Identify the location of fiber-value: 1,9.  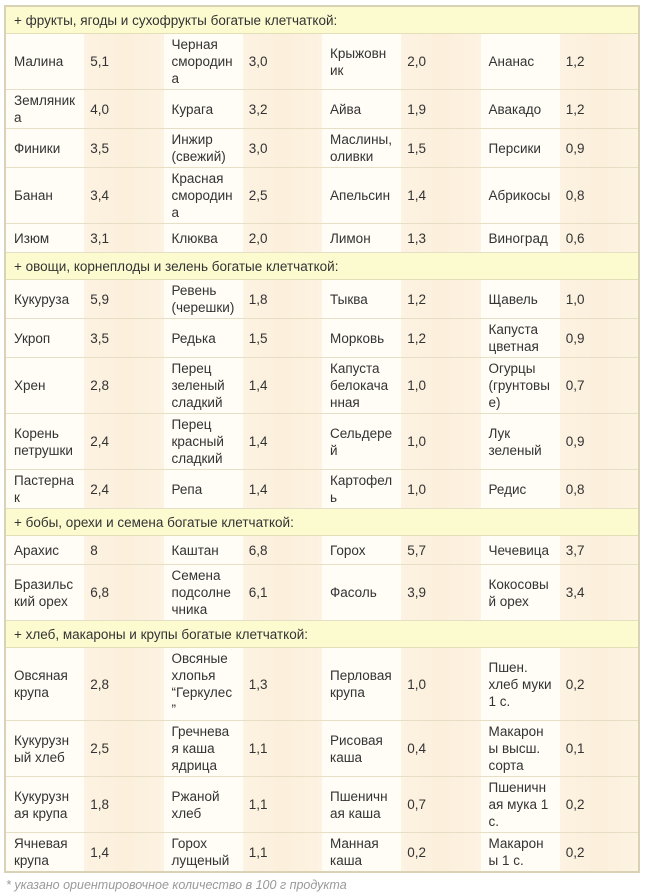
(441, 109).